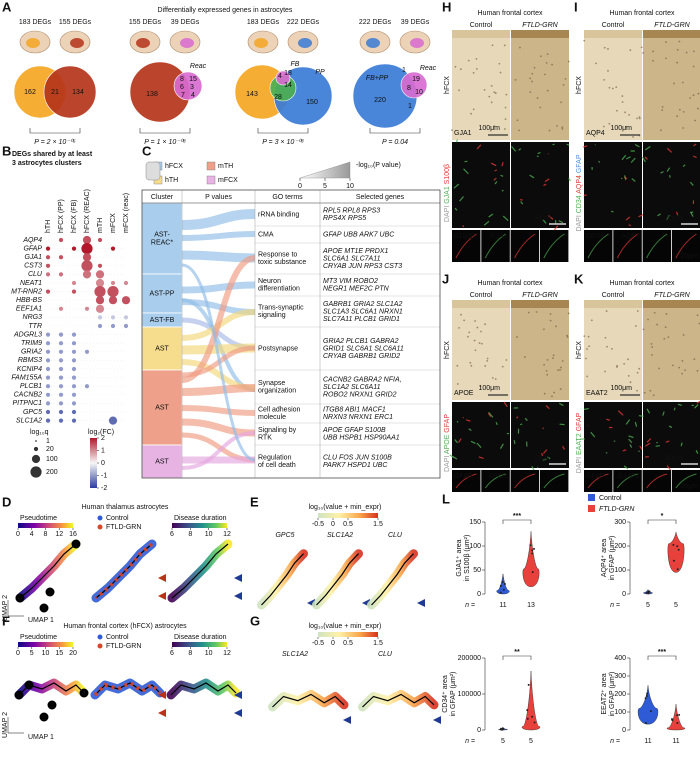 This screenshot has width=700, height=763. What do you see at coordinates (295, 64) in the screenshot?
I see `set-label: FB` at bounding box center [295, 64].